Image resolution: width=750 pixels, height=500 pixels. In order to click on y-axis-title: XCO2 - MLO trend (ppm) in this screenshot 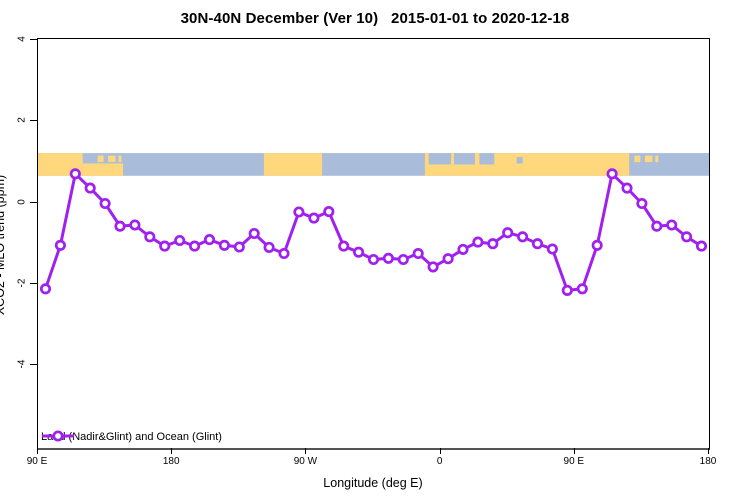, I will do `click(3, 245)`.